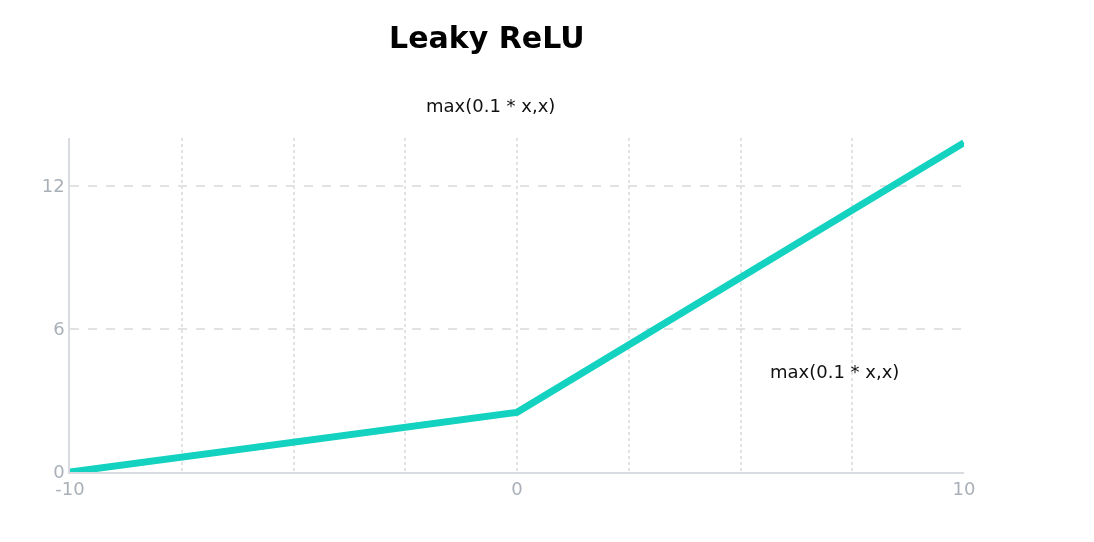 The height and width of the screenshot is (542, 1094). What do you see at coordinates (964, 489) in the screenshot?
I see `x-tick-label: 10` at bounding box center [964, 489].